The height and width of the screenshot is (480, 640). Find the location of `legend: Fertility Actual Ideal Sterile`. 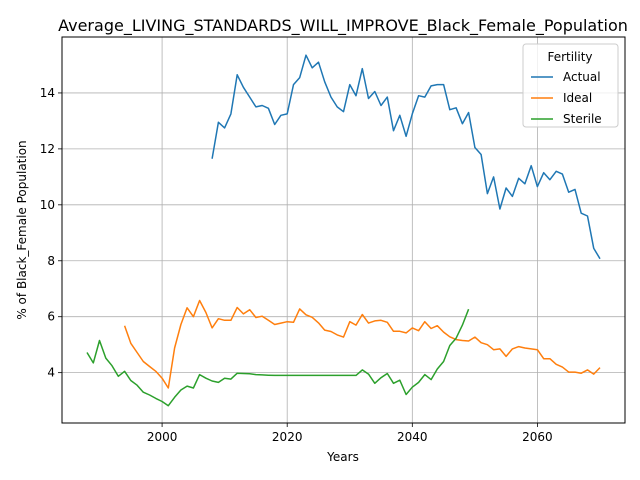

legend: Fertility Actual Ideal Sterile is located at coordinates (570, 85).